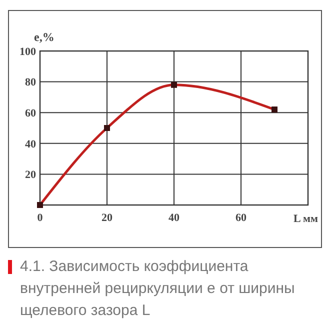 This screenshot has width=330, height=332. I want to click on x-axis-title: L мм, so click(306, 219).